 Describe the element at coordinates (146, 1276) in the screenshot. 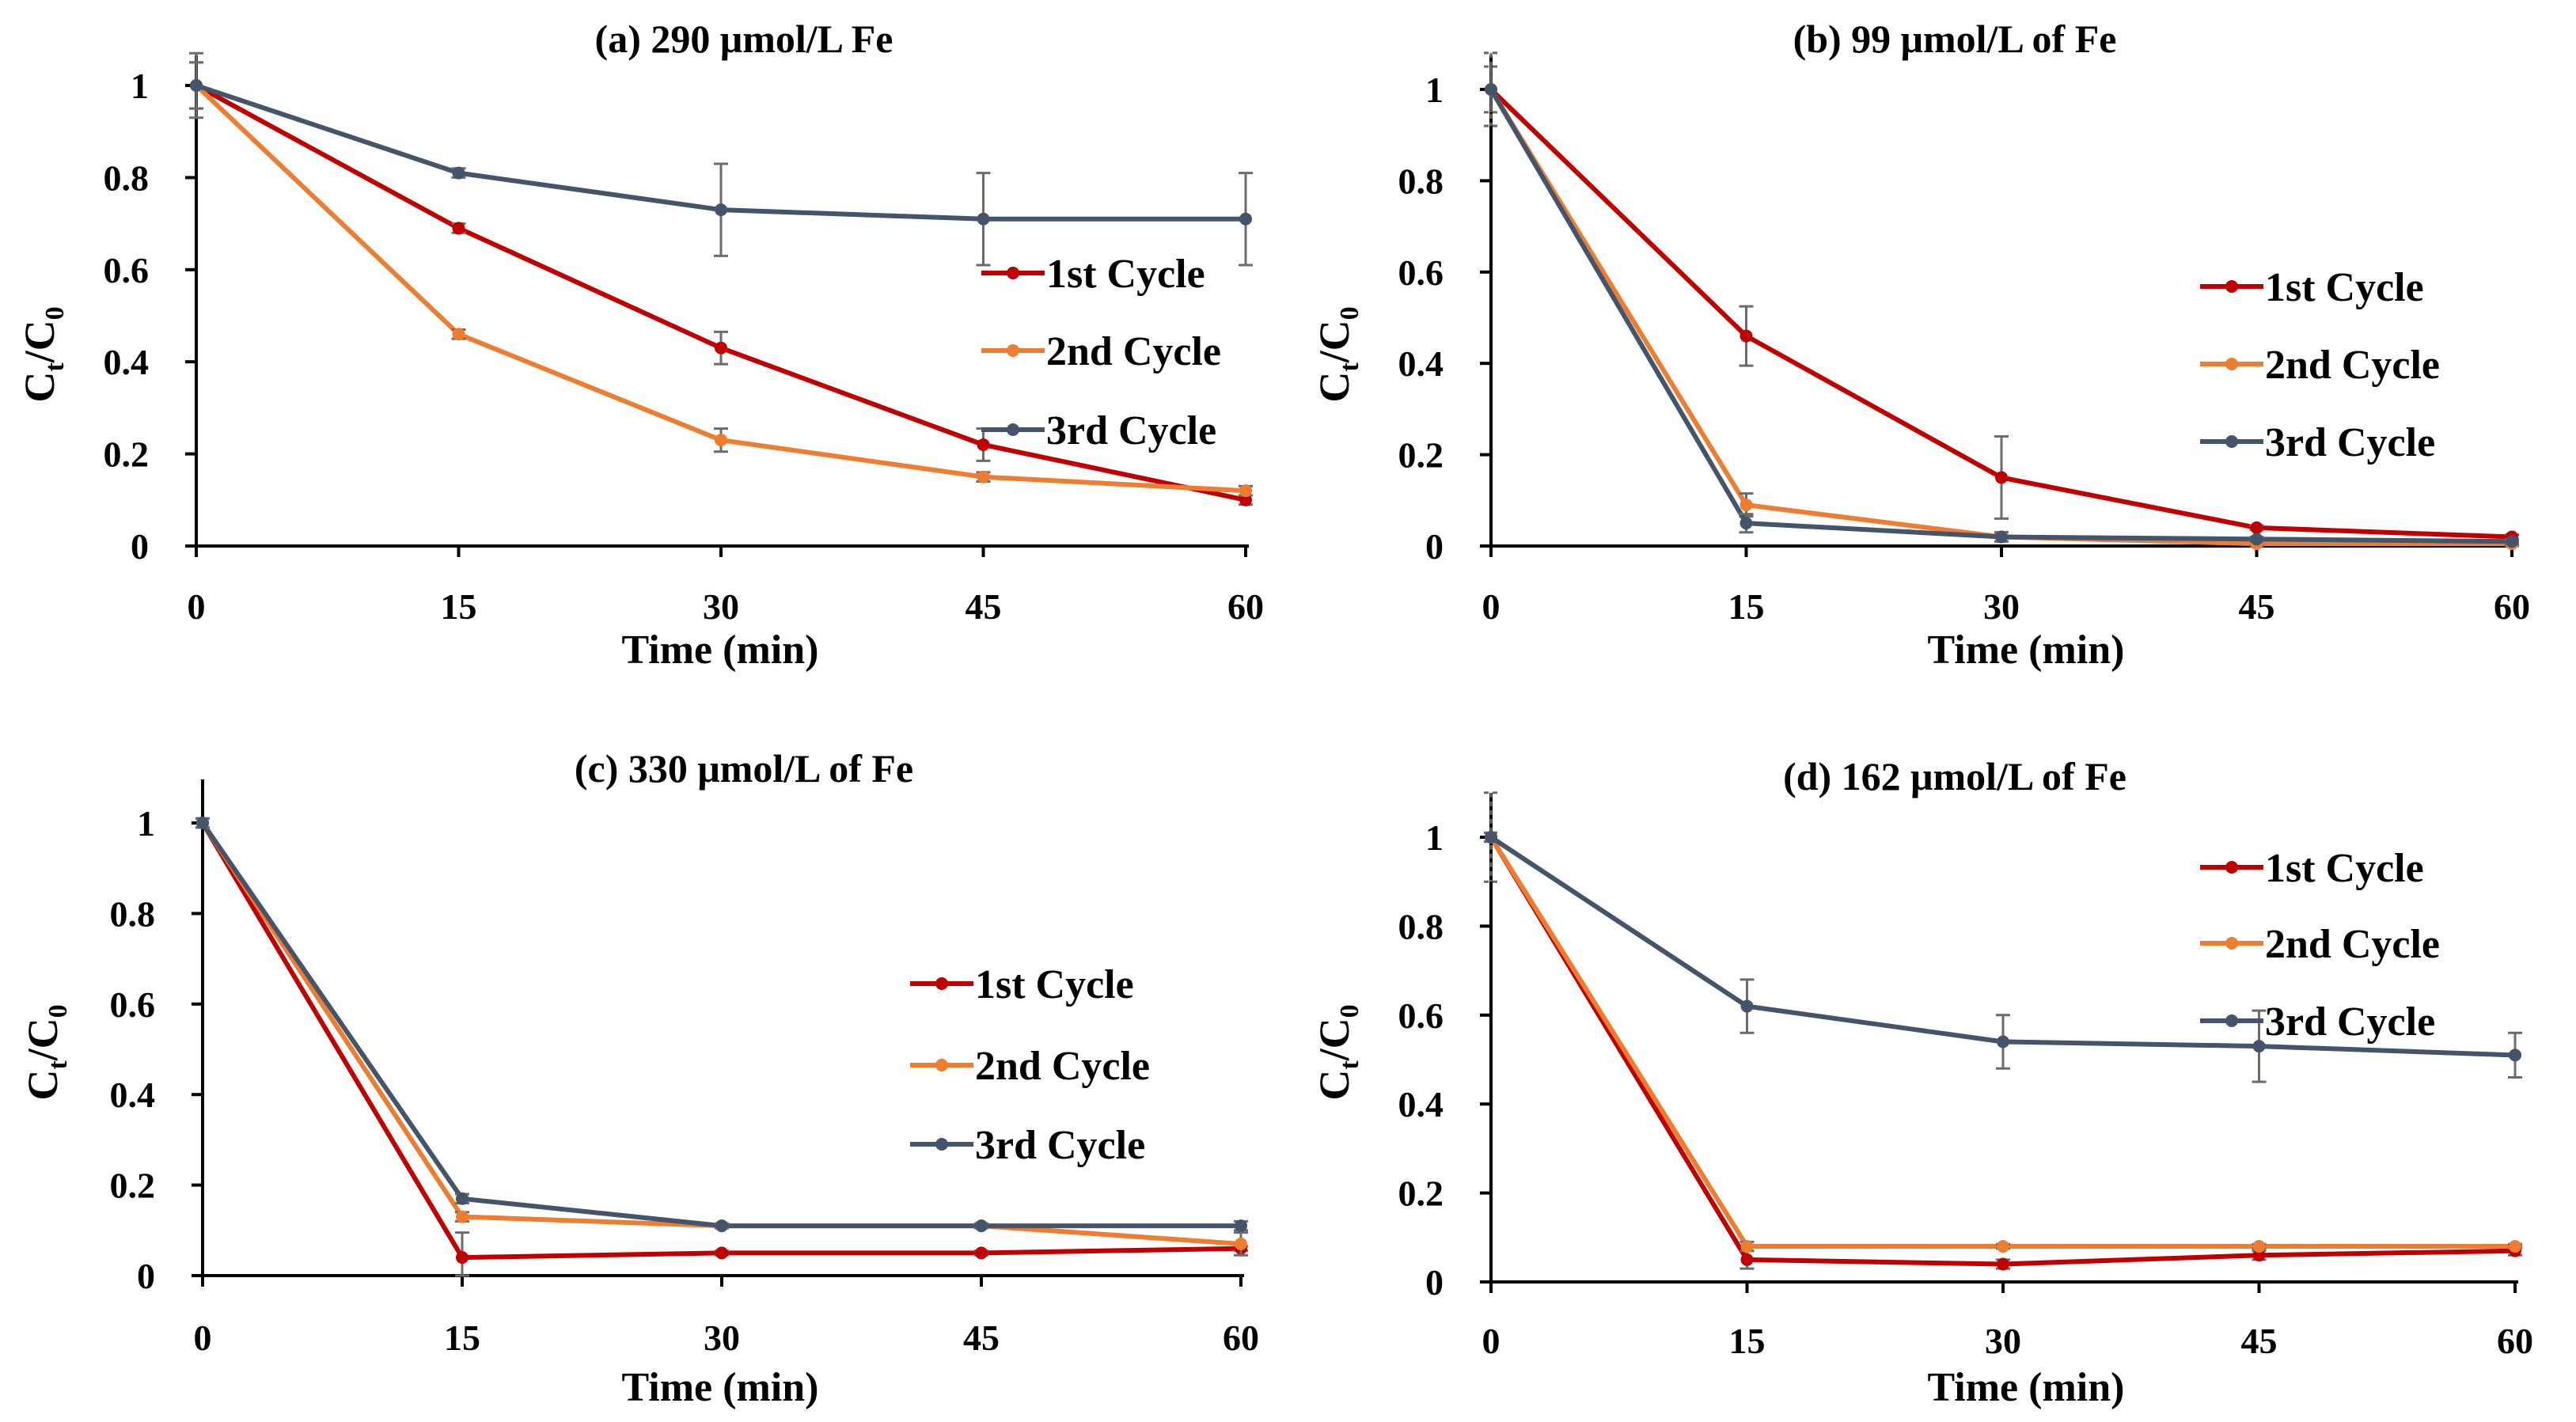

I see `y-tick-label: 0` at that location.